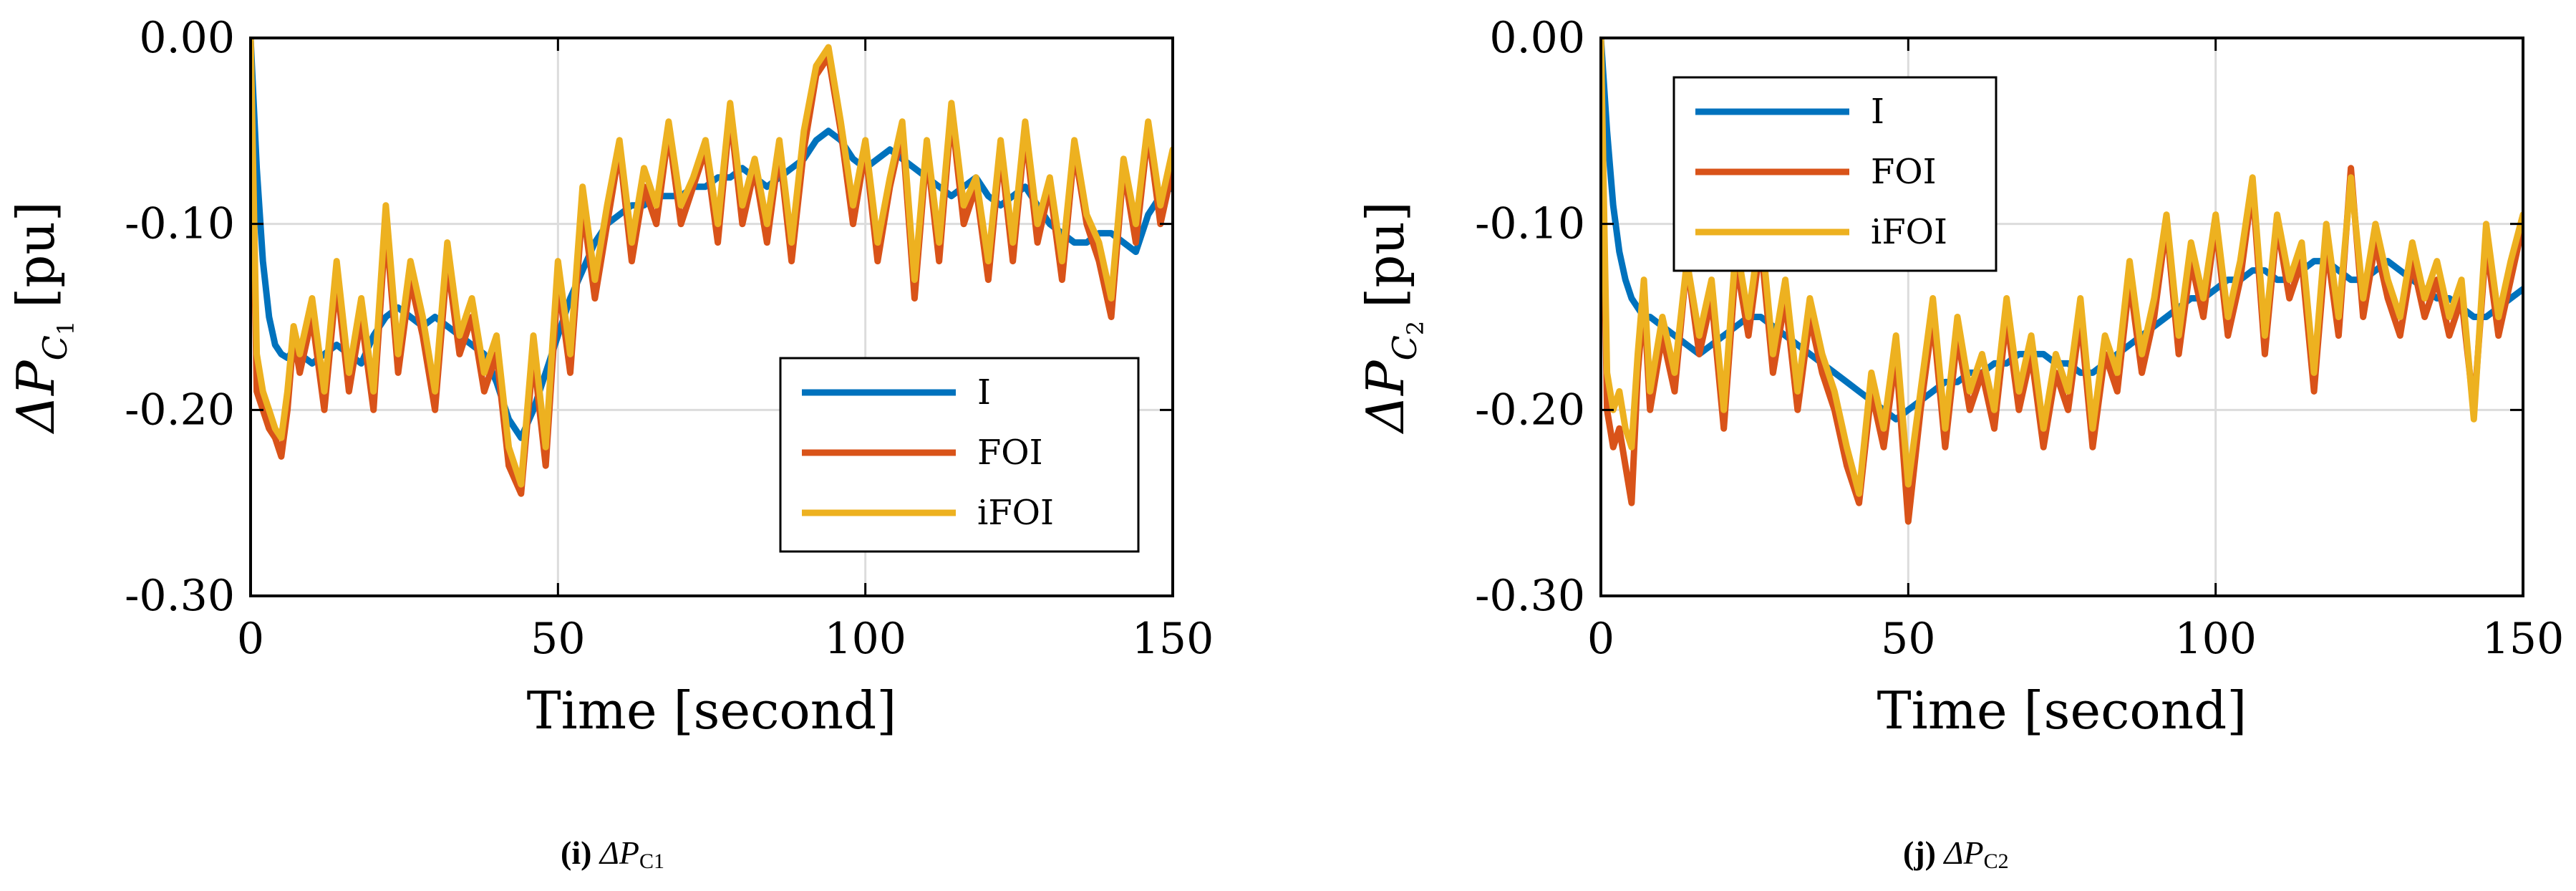 The image size is (2576, 891). I want to click on caption-right-subscript: C2, so click(1996, 861).